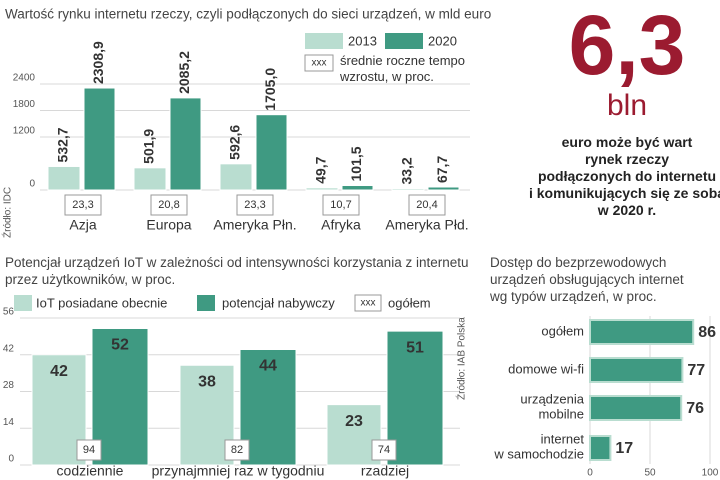 This screenshot has width=720, height=480. I want to click on value-label: 51, so click(415, 347).